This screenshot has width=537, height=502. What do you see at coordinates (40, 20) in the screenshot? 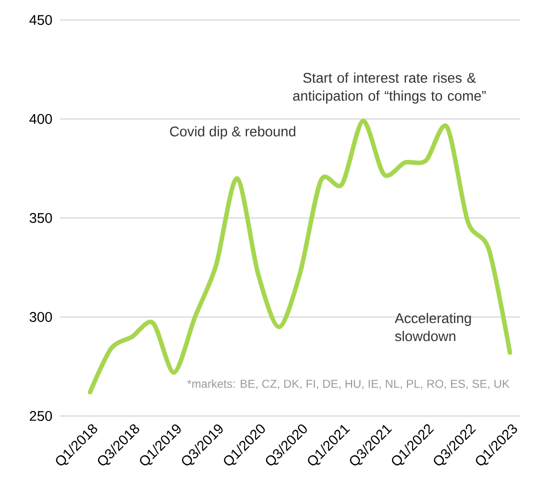
I see `y-tick-label: 450` at bounding box center [40, 20].